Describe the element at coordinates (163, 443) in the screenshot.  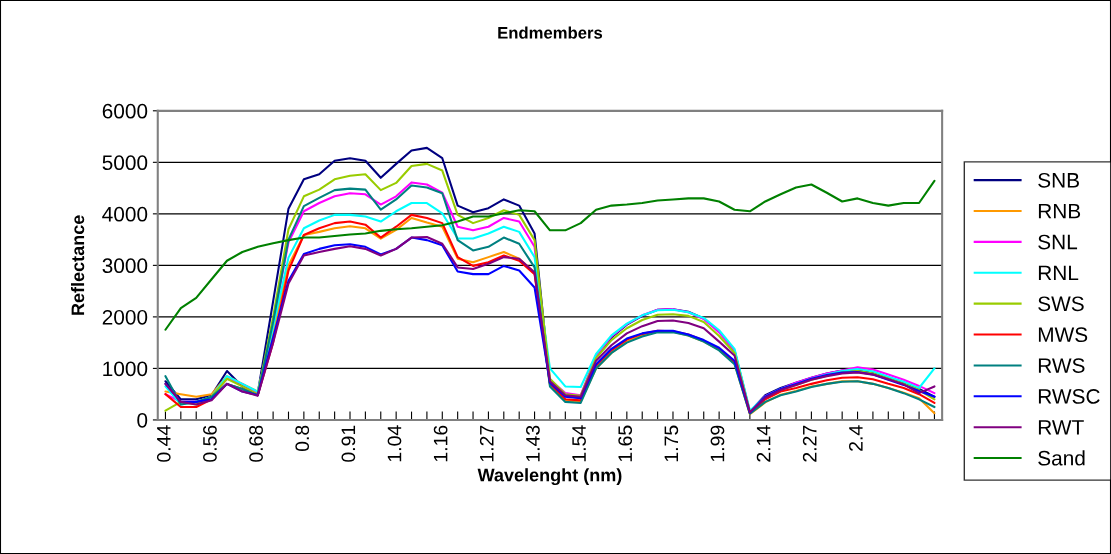
I see `x-tick-label: 0.44` at that location.